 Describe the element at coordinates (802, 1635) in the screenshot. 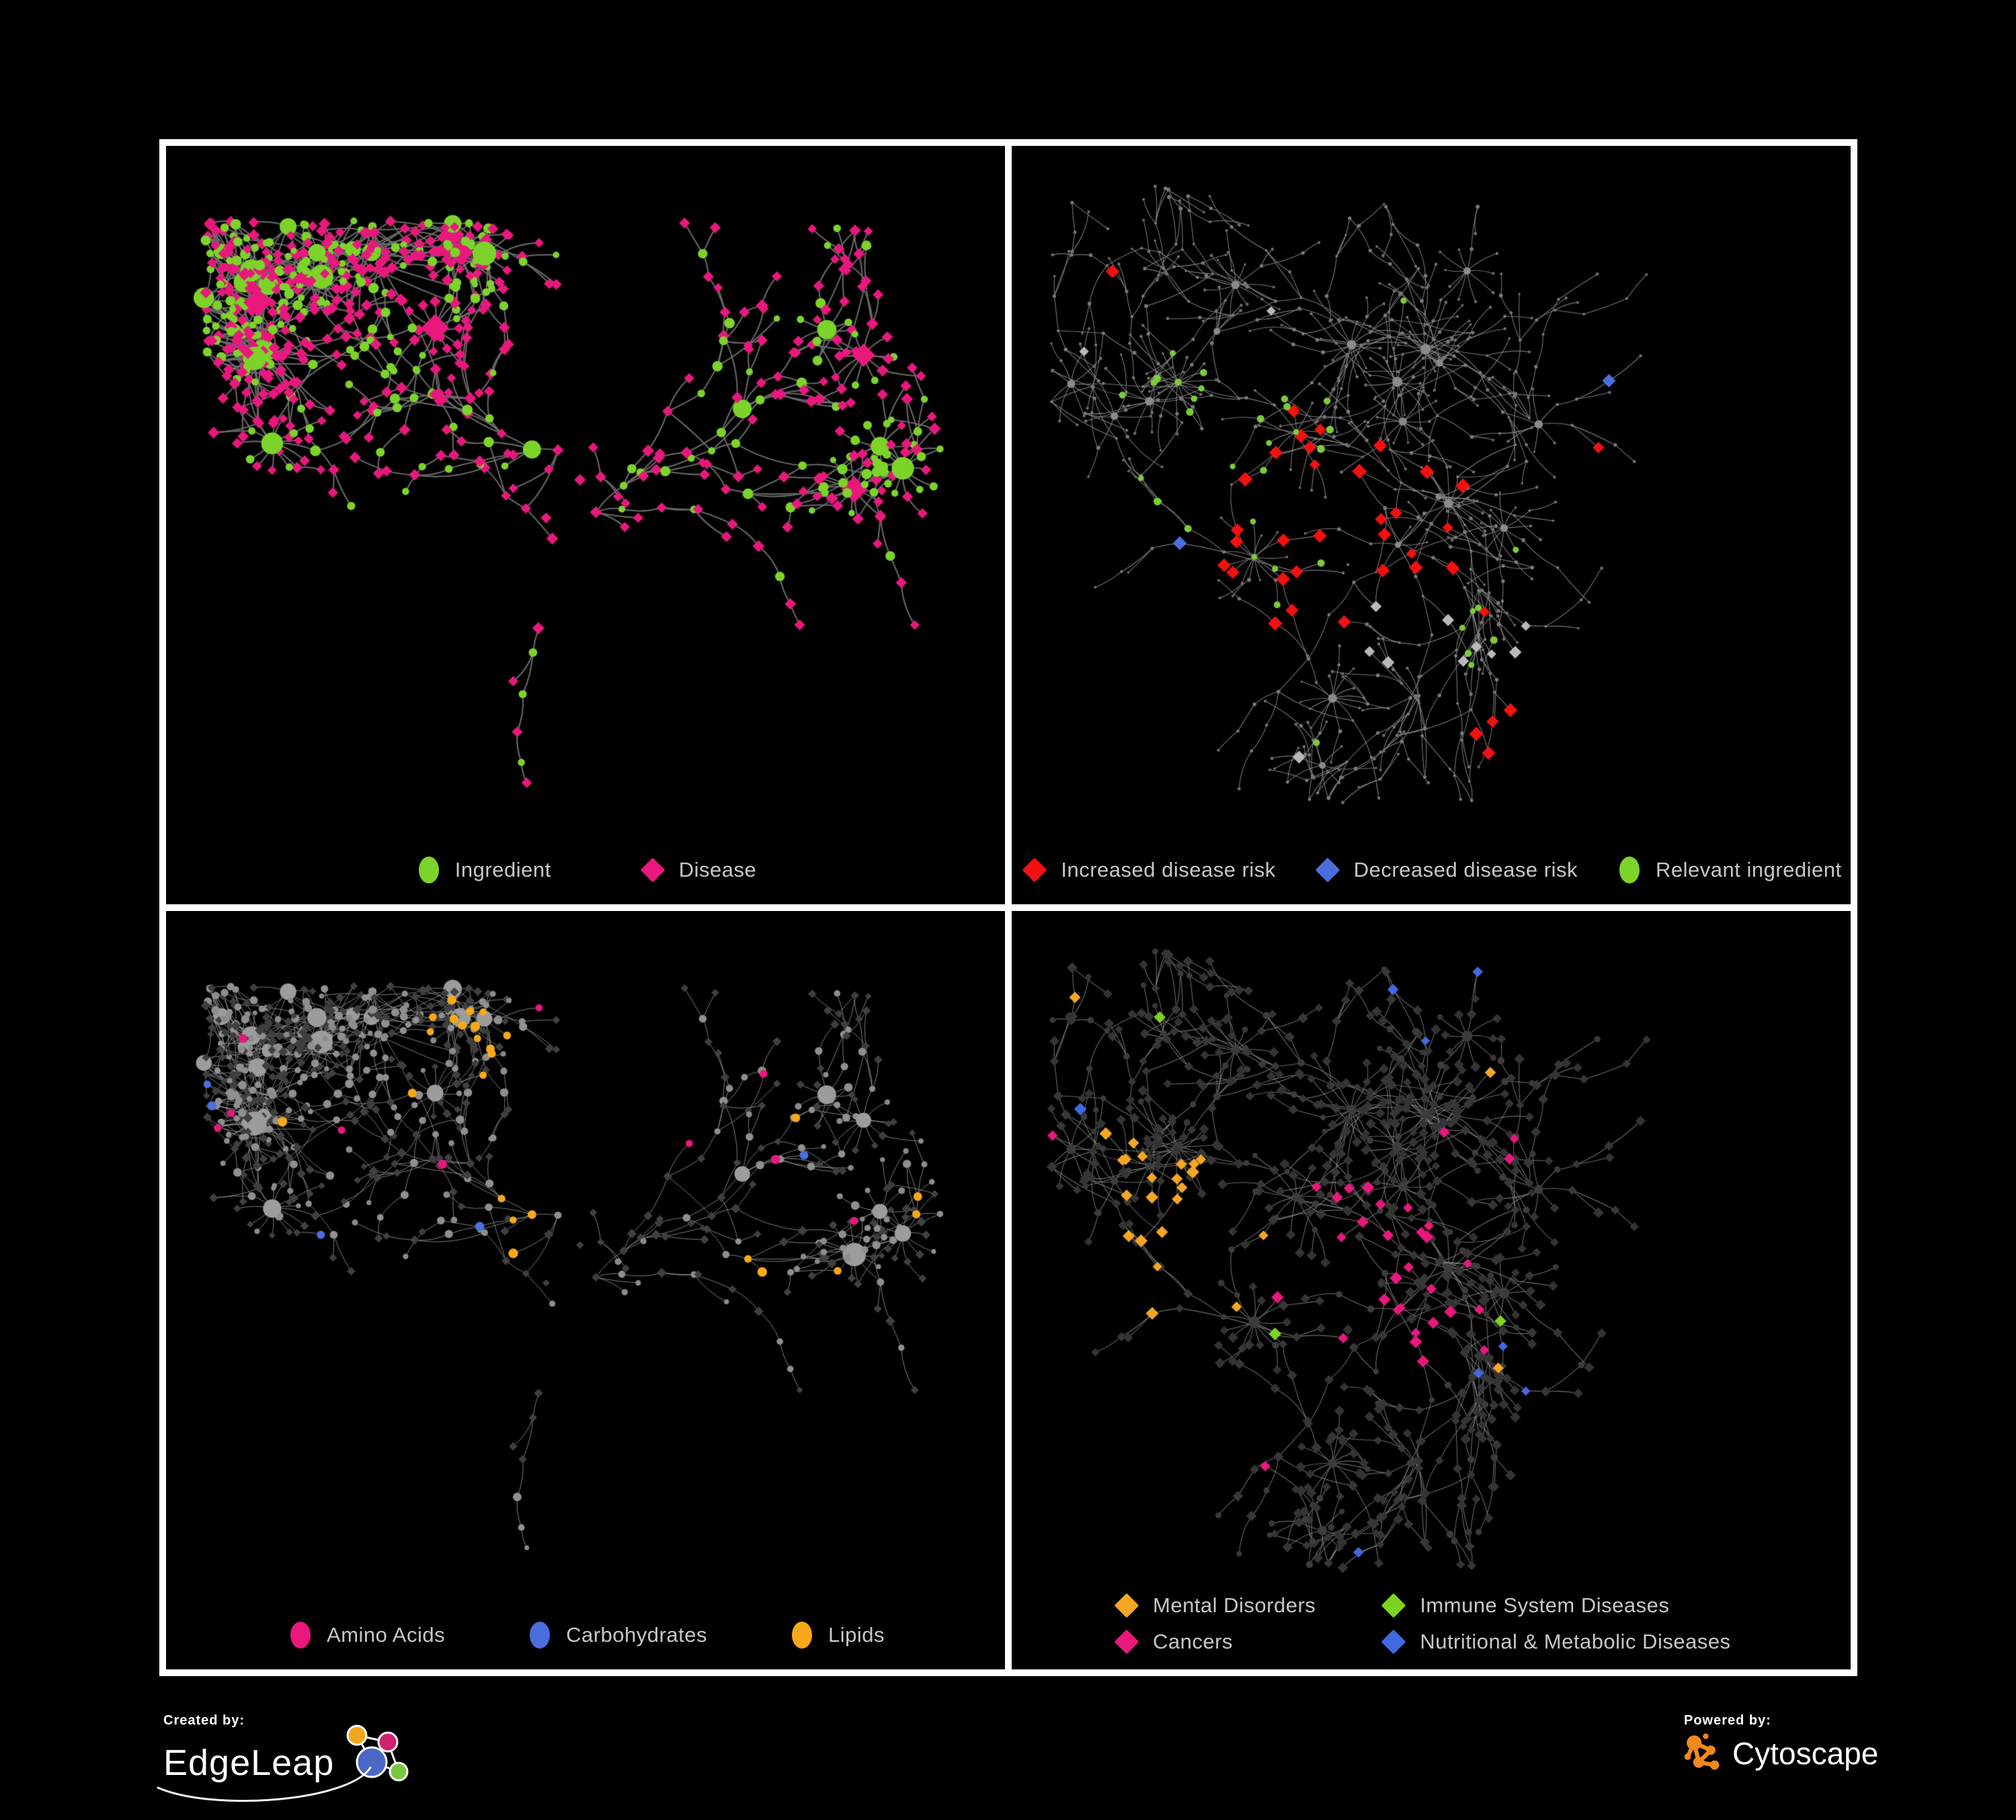

I see `lipids-node-icon` at that location.